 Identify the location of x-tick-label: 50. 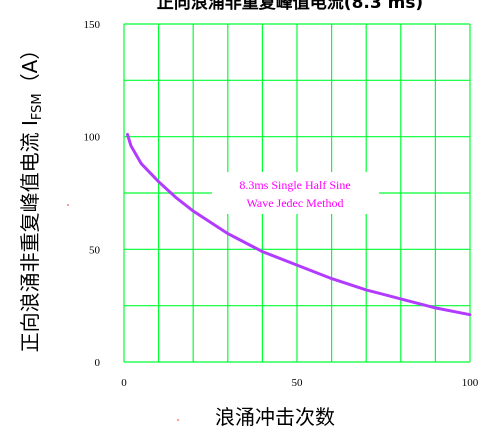
(298, 383).